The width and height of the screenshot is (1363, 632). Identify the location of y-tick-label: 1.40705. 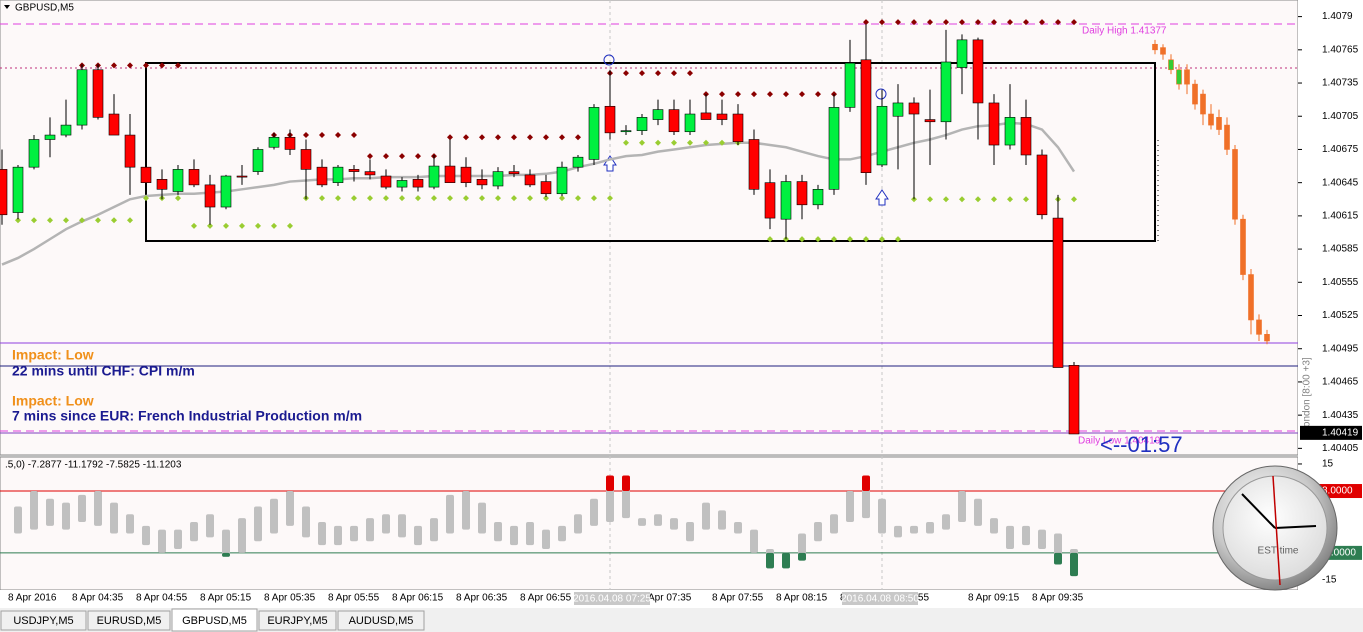
(1340, 116).